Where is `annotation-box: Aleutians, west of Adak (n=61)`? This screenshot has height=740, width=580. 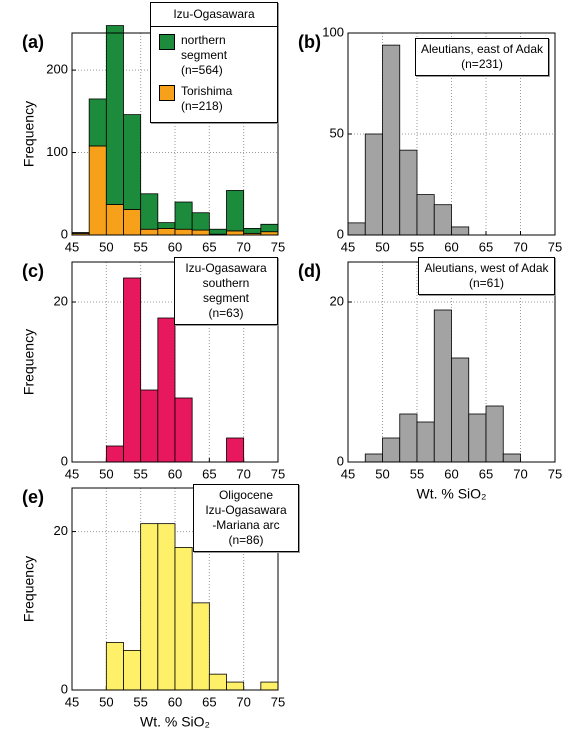
annotation-box: Aleutians, west of Adak (n=61) is located at coordinates (486, 276).